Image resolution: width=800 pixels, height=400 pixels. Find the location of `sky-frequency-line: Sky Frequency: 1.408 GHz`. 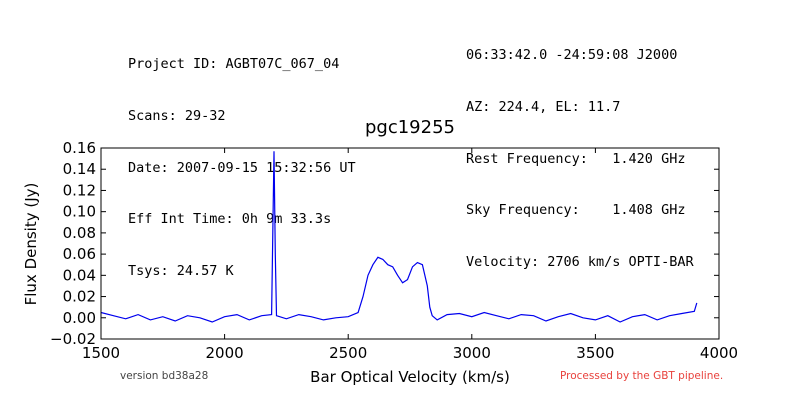

sky-frequency-line: Sky Frequency: 1.408 GHz is located at coordinates (576, 210).